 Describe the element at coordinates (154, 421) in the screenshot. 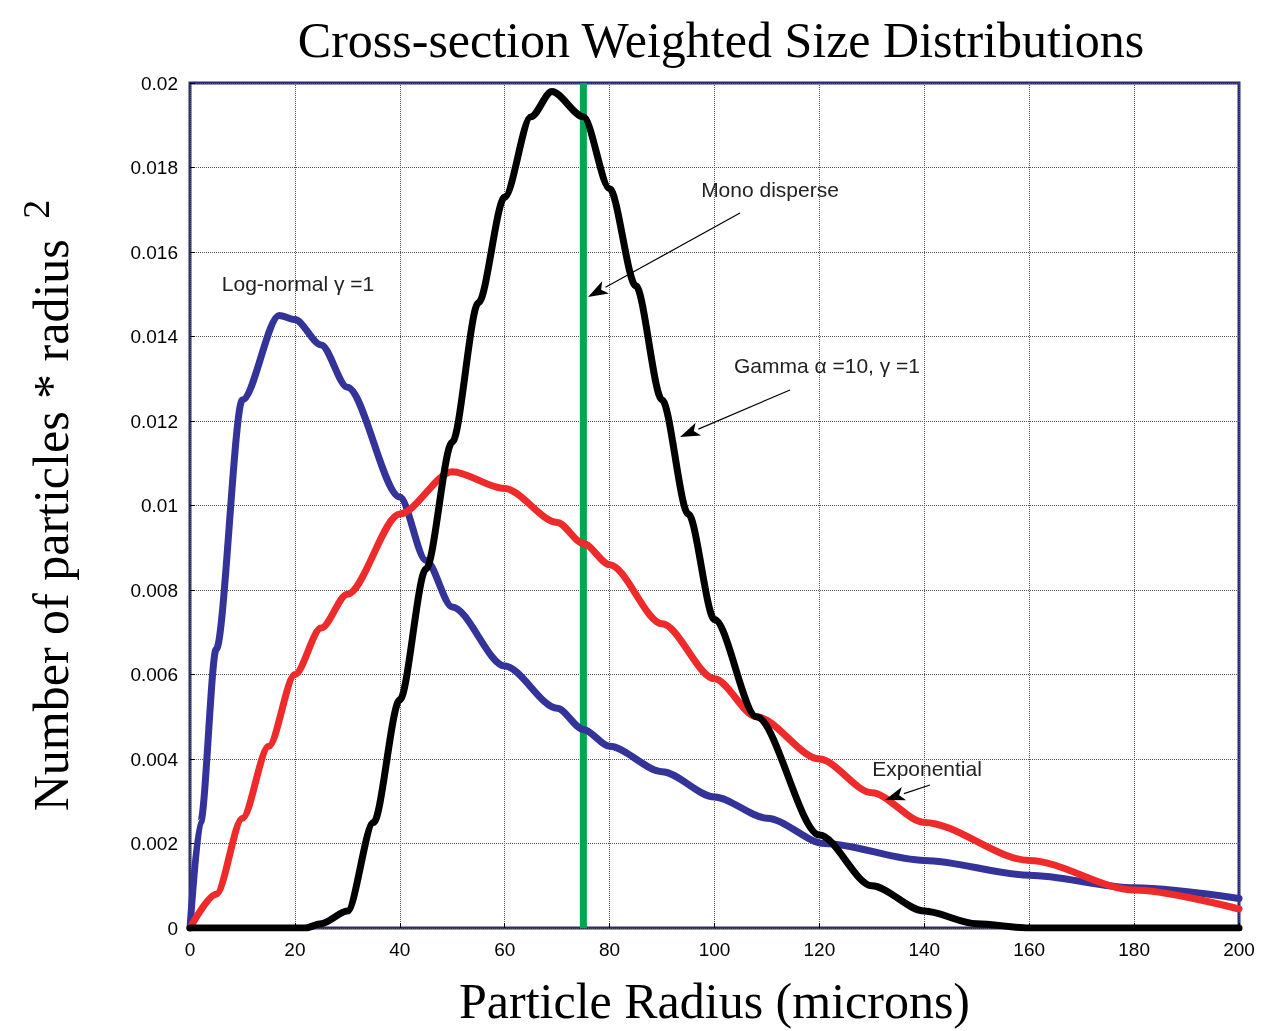

I see `y-tick-label: 0.012` at that location.